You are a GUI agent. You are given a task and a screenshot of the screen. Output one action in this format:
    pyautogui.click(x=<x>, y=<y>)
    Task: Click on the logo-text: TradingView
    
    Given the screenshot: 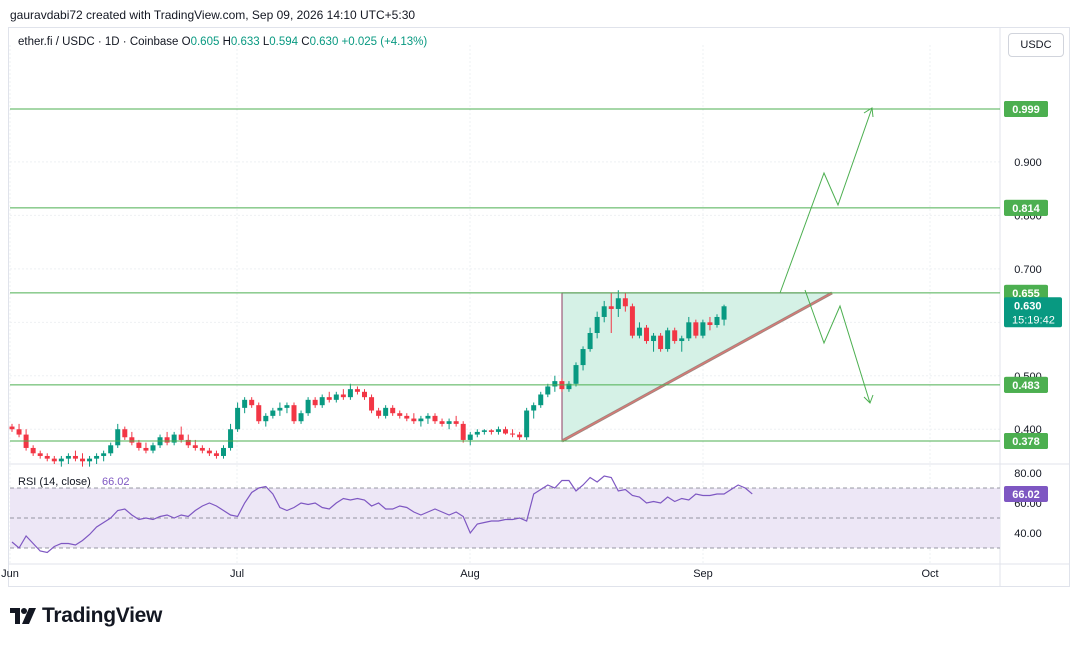 What is the action you would take?
    pyautogui.click(x=102, y=615)
    